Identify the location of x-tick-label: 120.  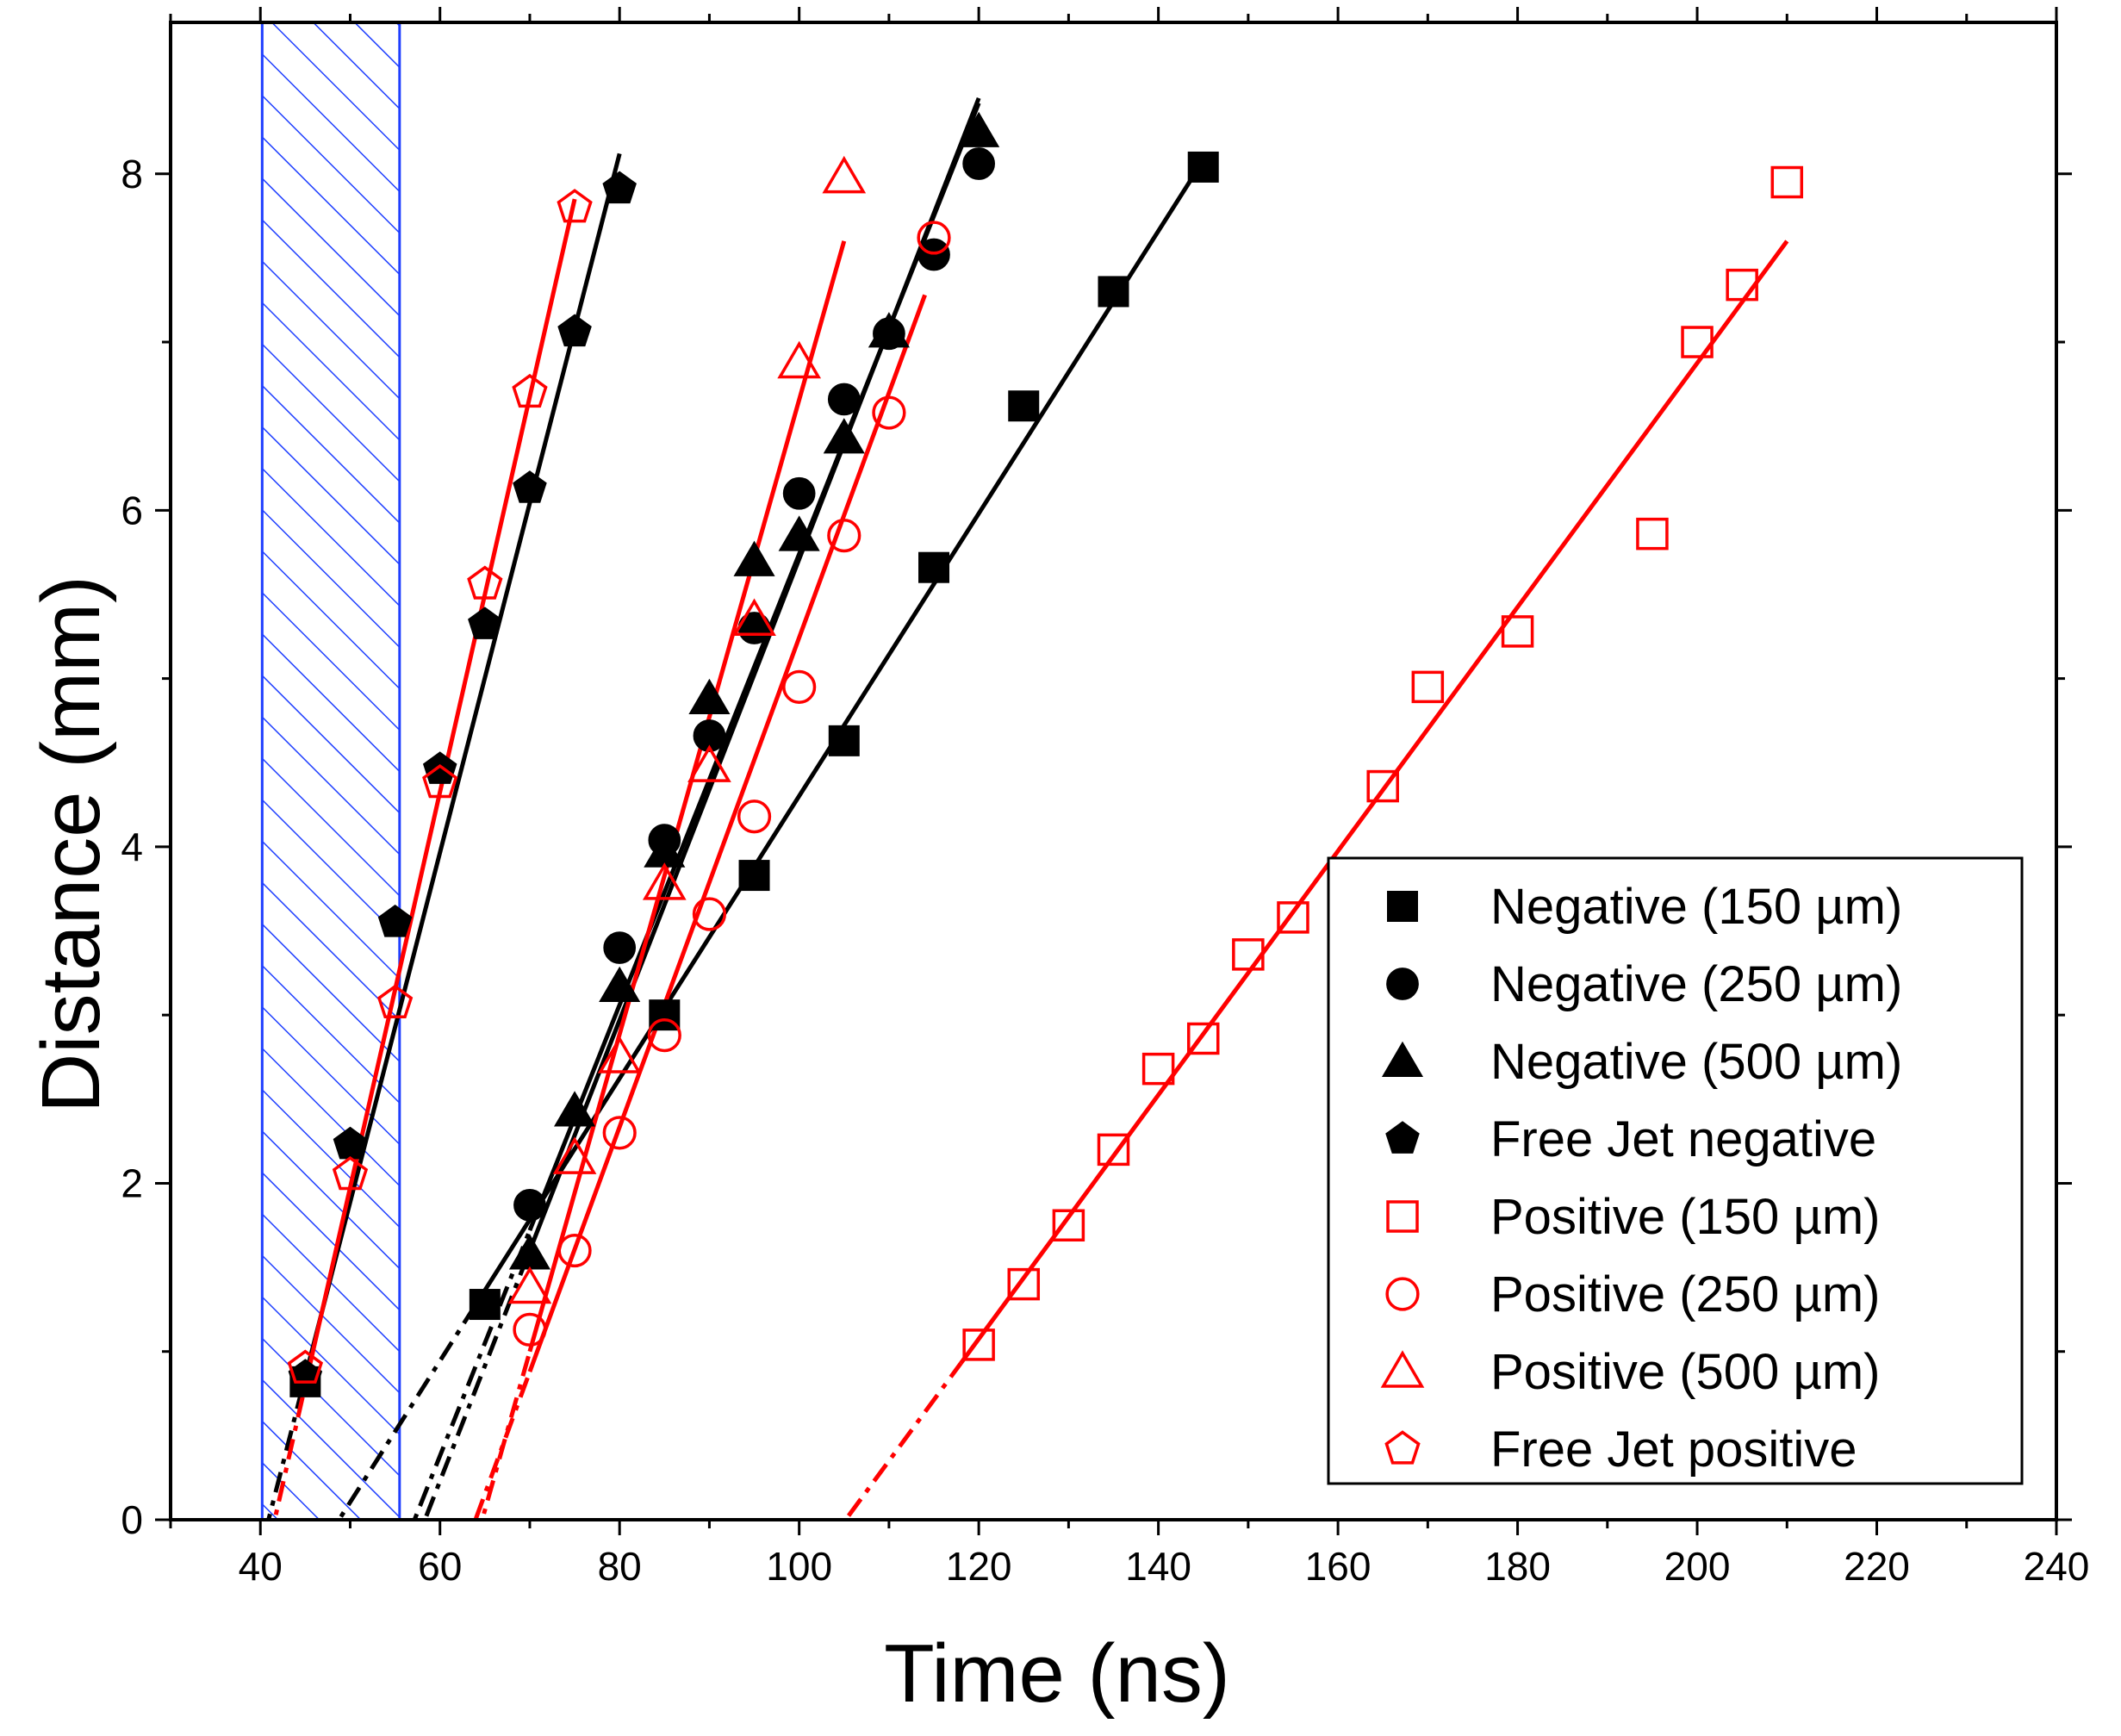
(979, 1567).